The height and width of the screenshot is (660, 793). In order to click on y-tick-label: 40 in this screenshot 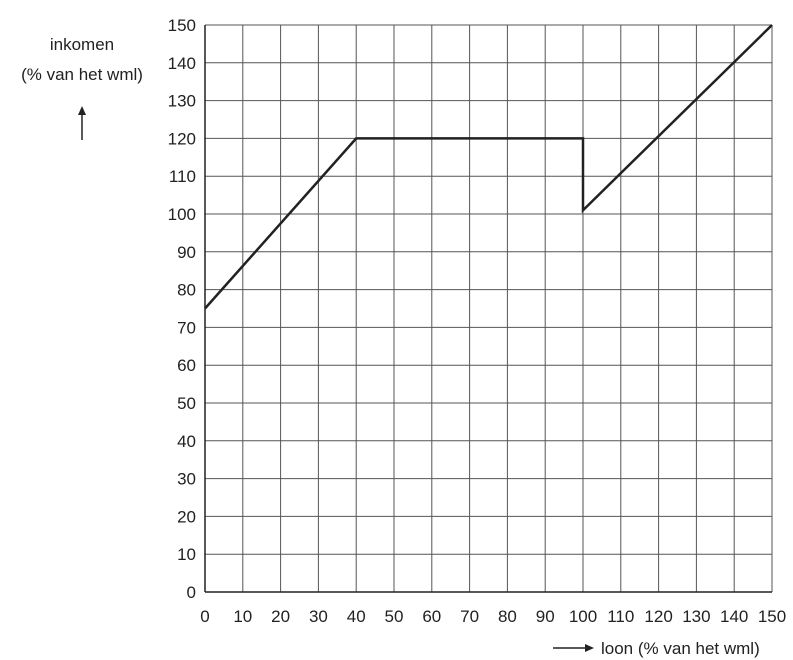, I will do `click(186, 441)`.